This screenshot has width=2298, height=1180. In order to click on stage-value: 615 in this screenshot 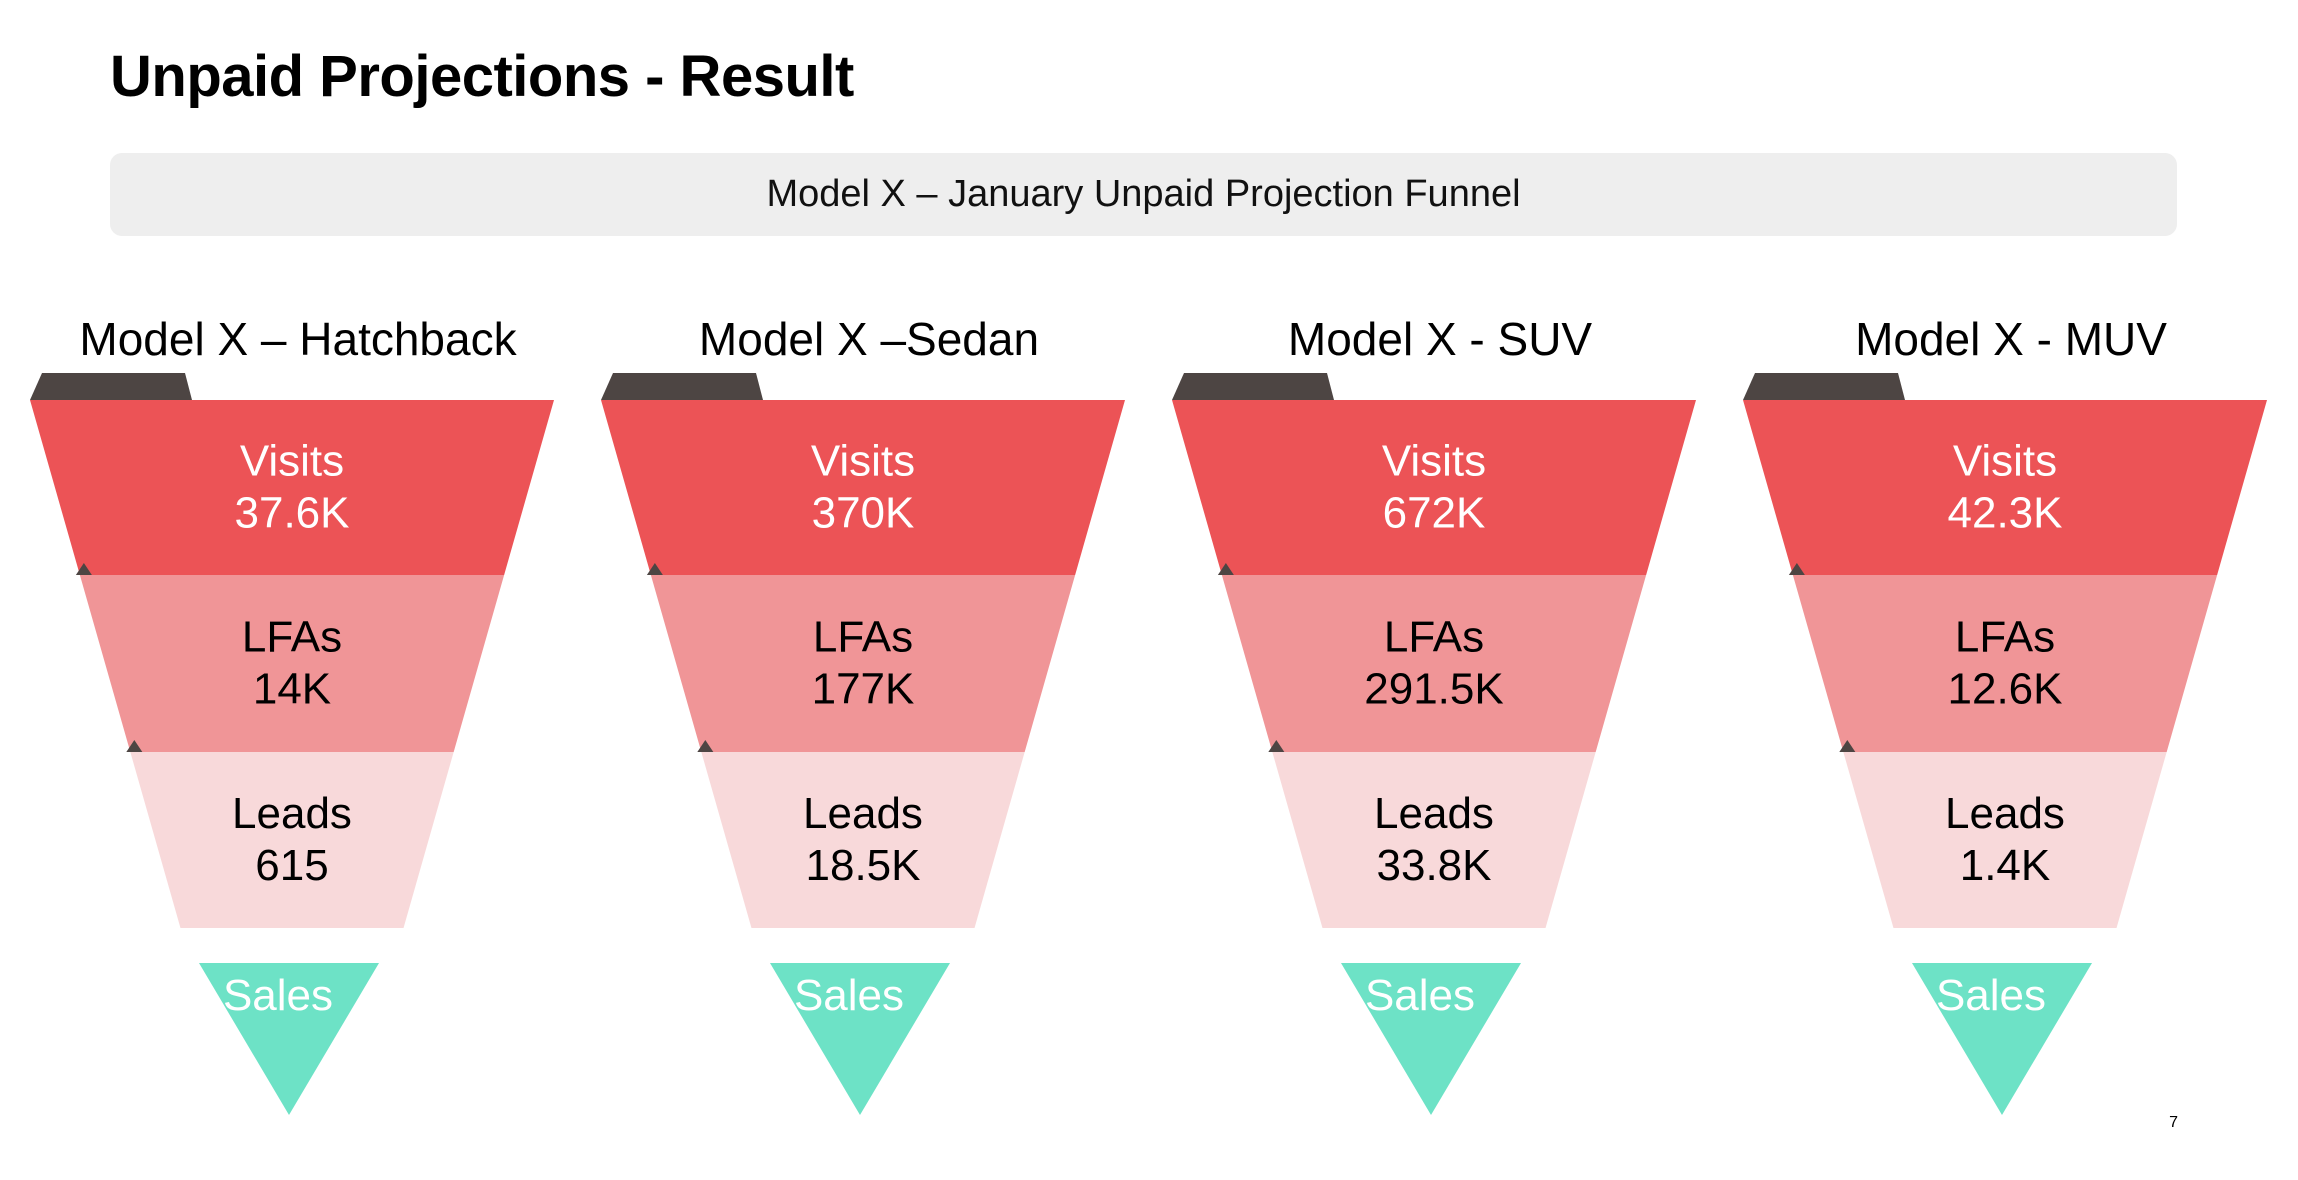, I will do `click(291, 865)`.